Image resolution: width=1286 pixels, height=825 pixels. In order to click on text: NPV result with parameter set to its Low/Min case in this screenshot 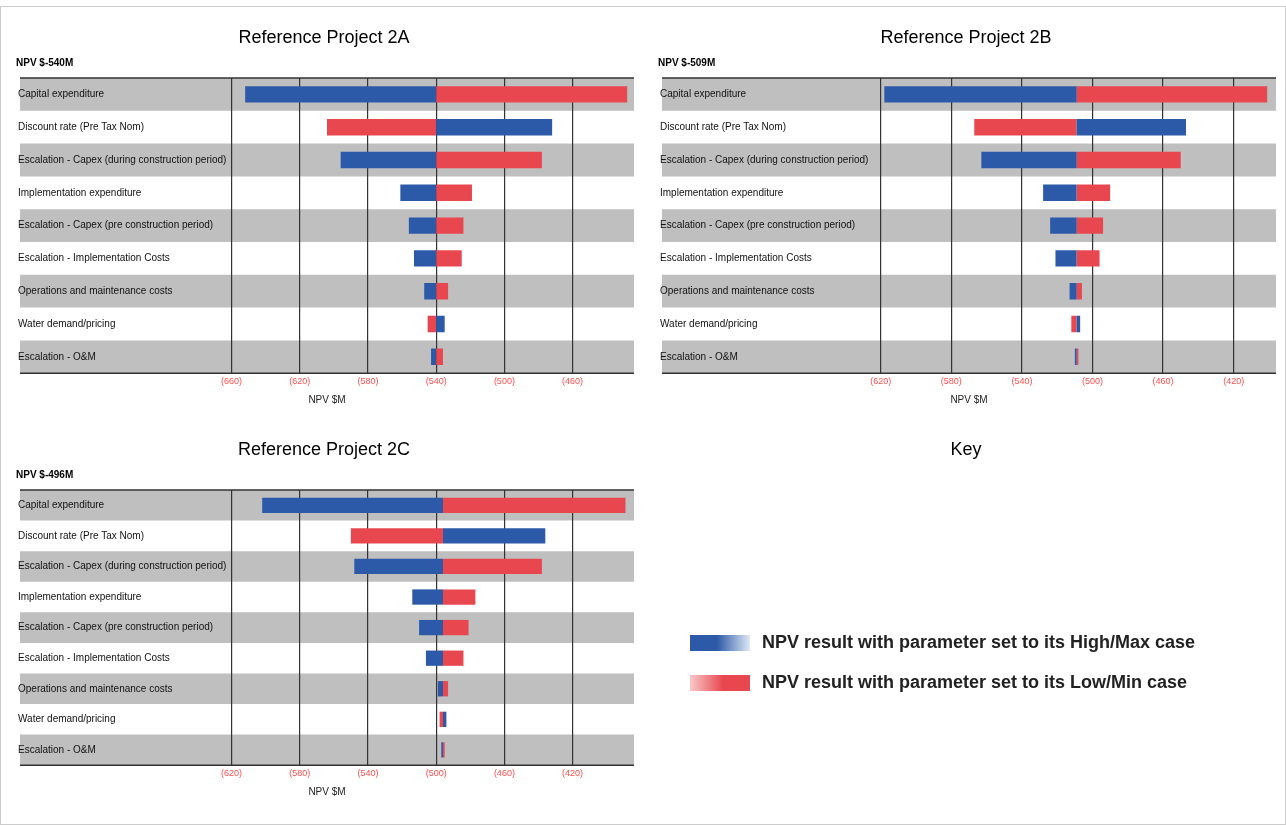, I will do `click(975, 682)`.